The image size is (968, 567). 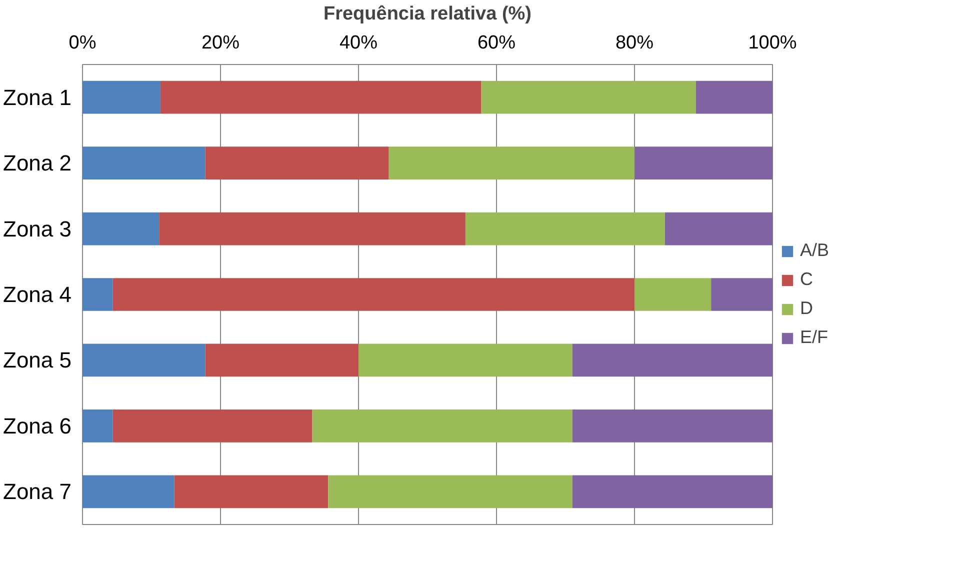 What do you see at coordinates (807, 279) in the screenshot?
I see `legend-label: C` at bounding box center [807, 279].